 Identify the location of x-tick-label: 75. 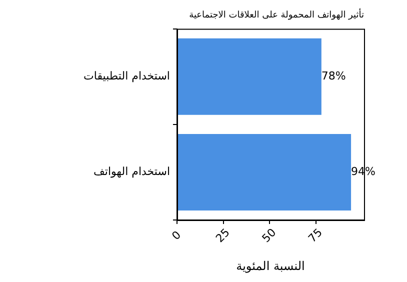
(315, 236).